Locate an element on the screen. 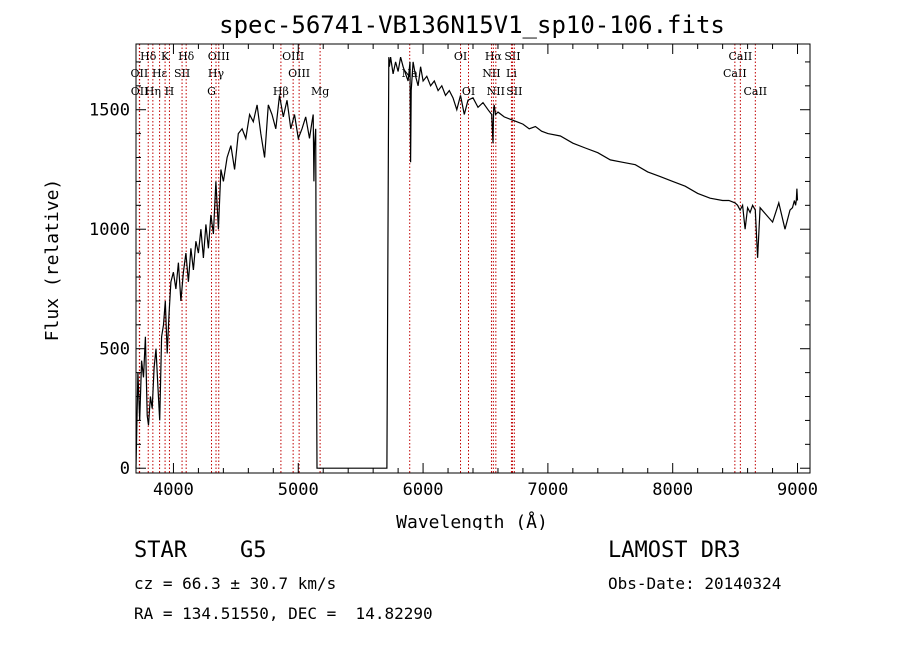 The image size is (900, 649). line-label-11: G is located at coordinates (211, 91).